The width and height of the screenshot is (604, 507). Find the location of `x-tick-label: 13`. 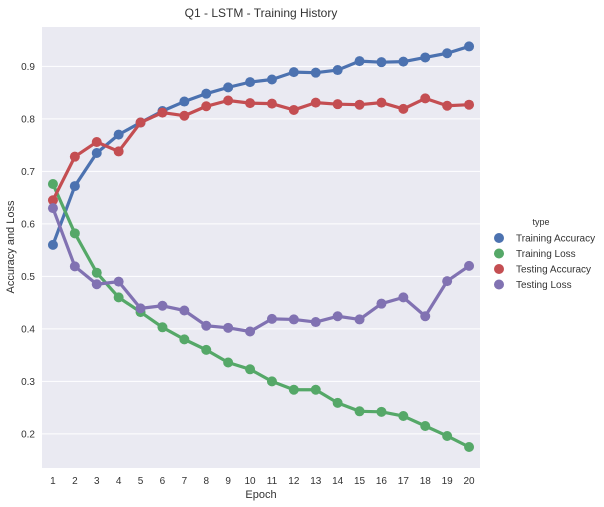

x-tick-label: 13 is located at coordinates (316, 481).